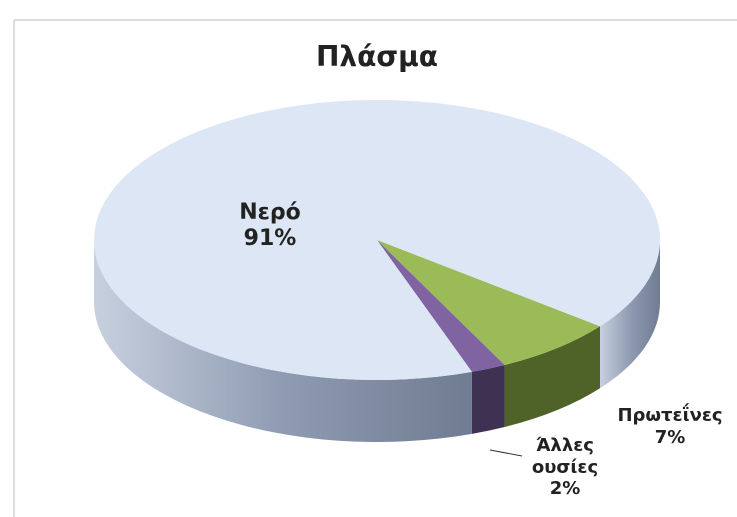  I want to click on category-label: Πρωτεΐνες, so click(670, 415).